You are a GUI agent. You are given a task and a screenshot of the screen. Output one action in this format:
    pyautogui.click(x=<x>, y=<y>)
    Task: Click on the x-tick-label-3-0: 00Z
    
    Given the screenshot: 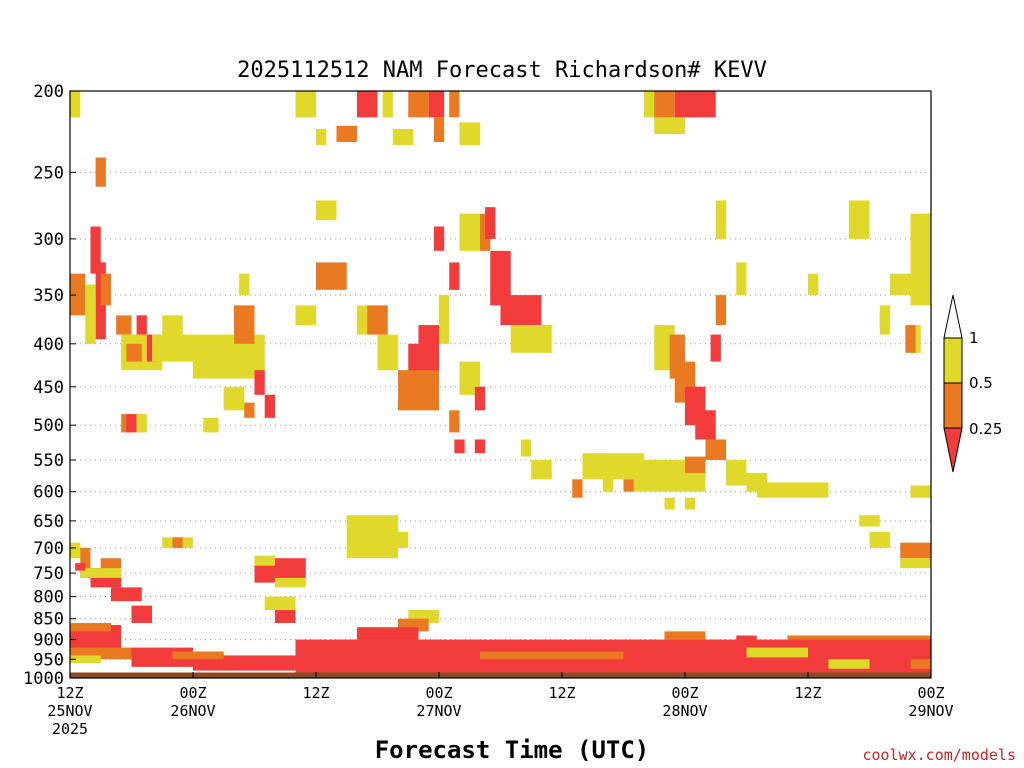 What is the action you would take?
    pyautogui.click(x=438, y=693)
    